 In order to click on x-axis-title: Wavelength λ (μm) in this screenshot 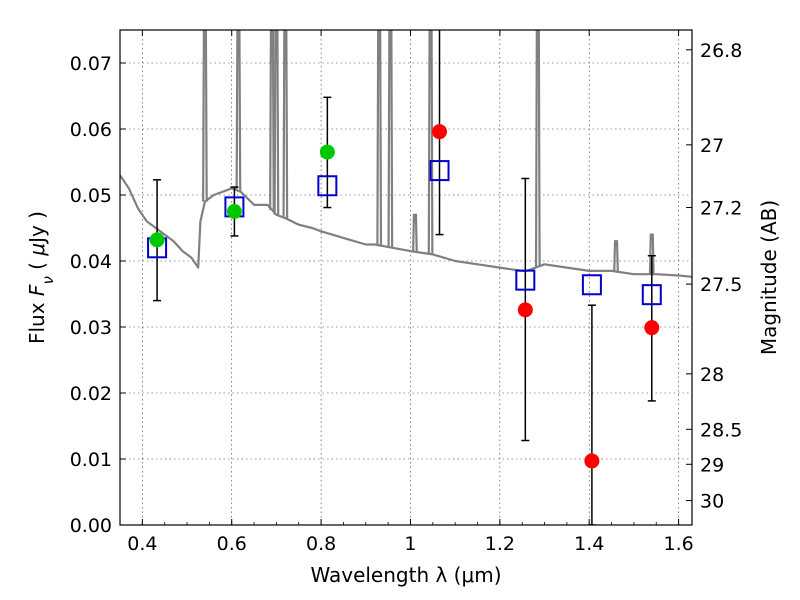, I will do `click(405, 575)`.